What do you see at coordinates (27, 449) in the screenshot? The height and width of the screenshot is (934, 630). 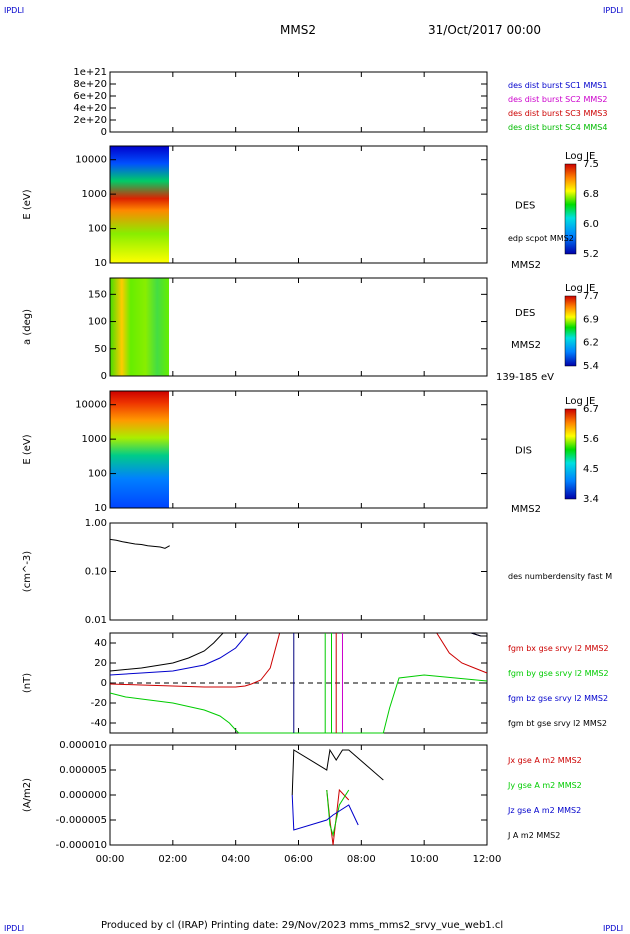 I see `dis-energy-spectrogram-ylabel: E (eV)` at bounding box center [27, 449].